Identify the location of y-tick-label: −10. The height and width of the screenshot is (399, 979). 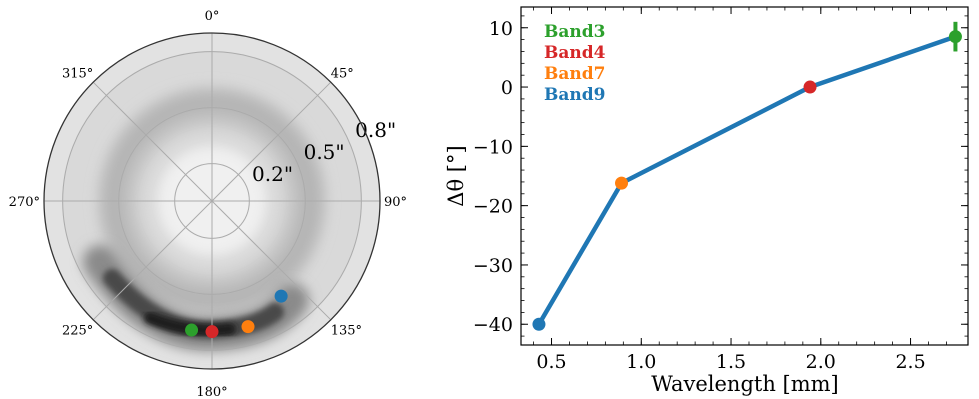
(493, 147).